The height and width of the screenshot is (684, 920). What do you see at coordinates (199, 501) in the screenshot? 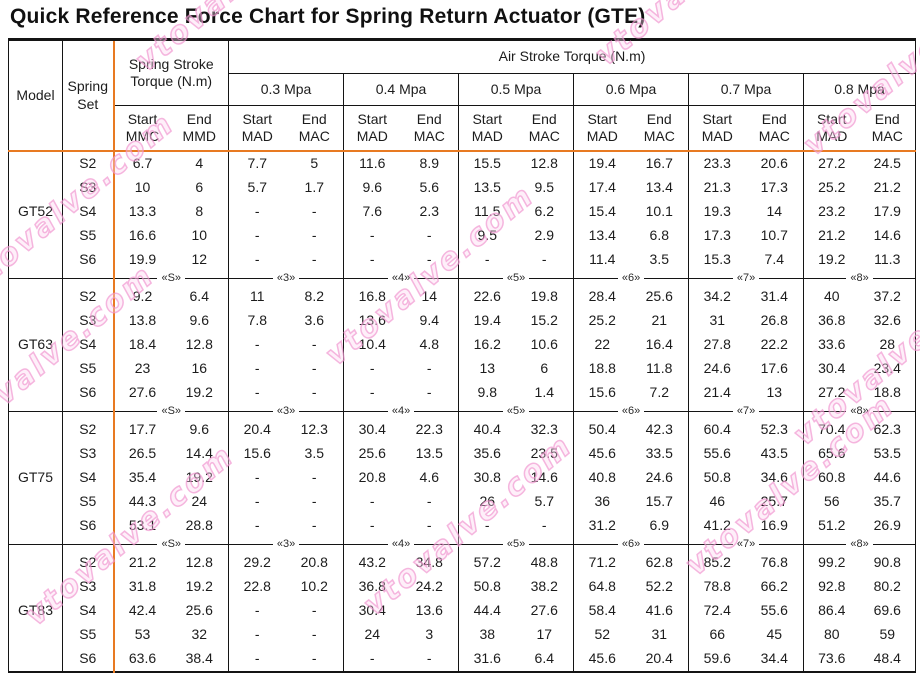
I see `torque-value: 24` at bounding box center [199, 501].